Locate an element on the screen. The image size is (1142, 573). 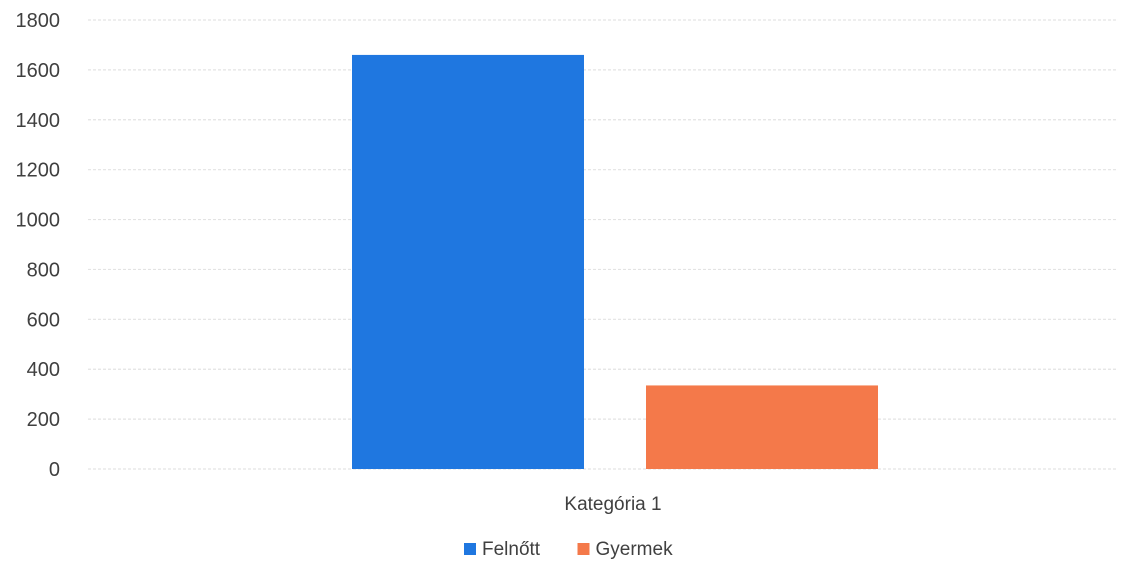
legend-label: Felnőtt is located at coordinates (511, 549).